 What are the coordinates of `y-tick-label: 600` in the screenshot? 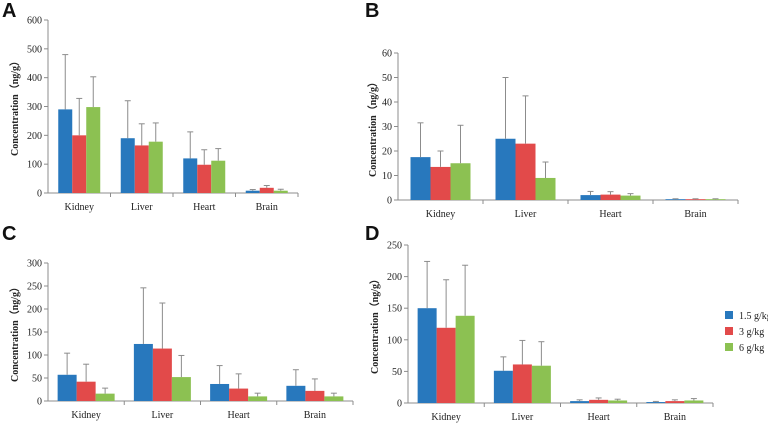 It's located at (34, 21).